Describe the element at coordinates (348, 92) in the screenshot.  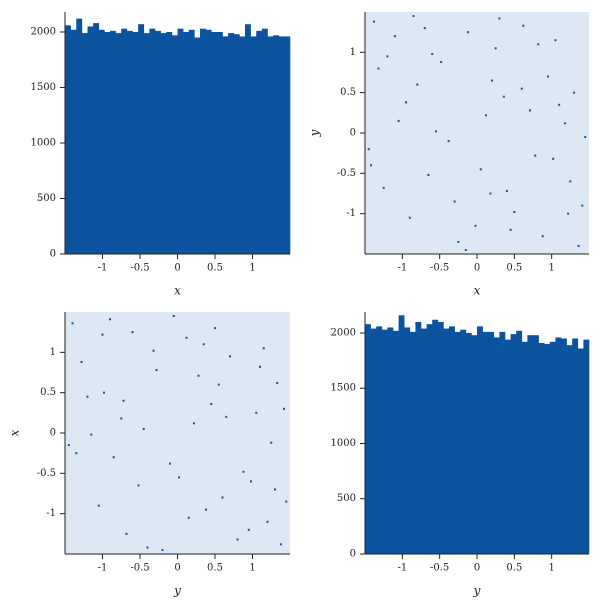
I see `y-tick-label: 0.5` at that location.